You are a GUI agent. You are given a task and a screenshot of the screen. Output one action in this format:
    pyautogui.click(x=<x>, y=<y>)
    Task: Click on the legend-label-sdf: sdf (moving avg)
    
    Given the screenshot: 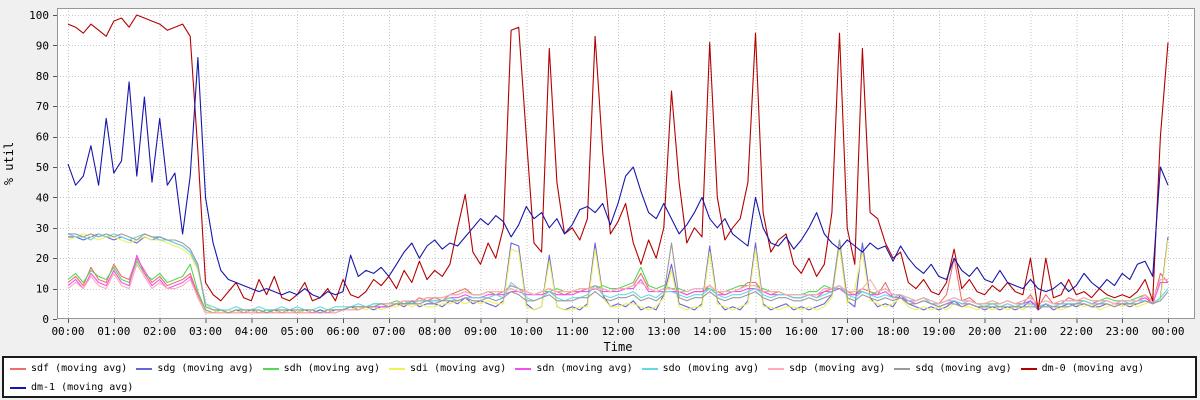 What is the action you would take?
    pyautogui.click(x=79, y=368)
    